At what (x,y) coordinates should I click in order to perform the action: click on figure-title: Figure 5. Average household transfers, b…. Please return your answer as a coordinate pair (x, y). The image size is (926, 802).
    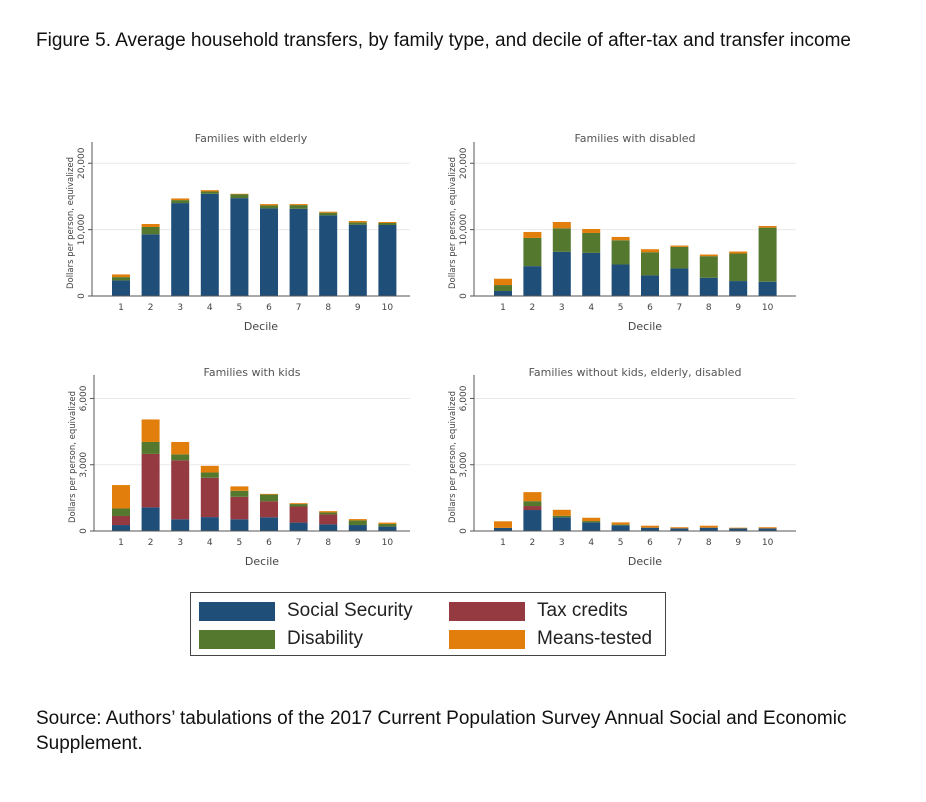
    Looking at the image, I should click on (443, 40).